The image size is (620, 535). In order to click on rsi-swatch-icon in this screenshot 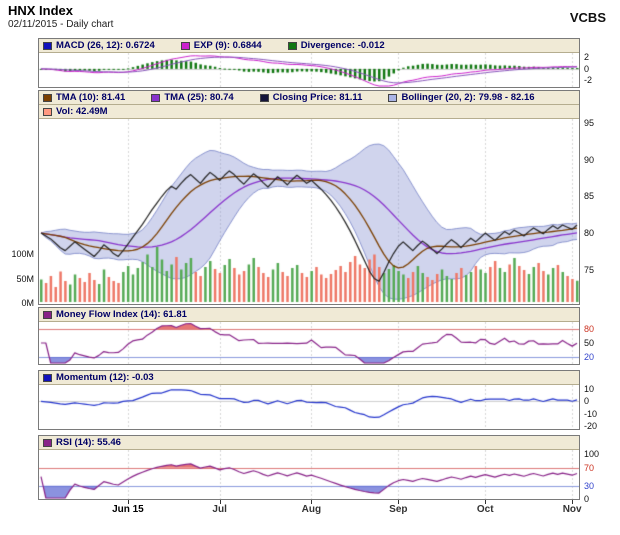, I will do `click(47, 442)`.